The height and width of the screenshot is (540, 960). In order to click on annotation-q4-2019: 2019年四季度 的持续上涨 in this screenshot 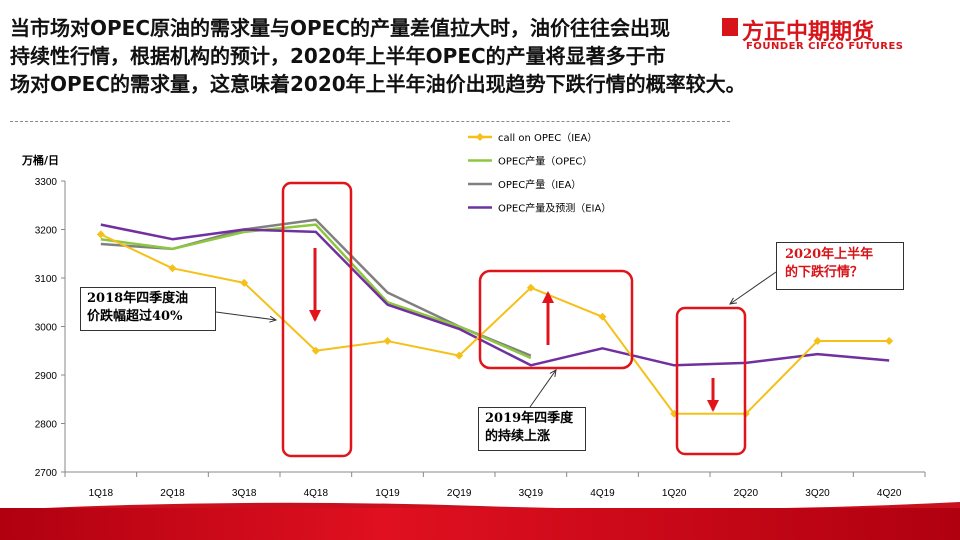, I will do `click(532, 429)`.